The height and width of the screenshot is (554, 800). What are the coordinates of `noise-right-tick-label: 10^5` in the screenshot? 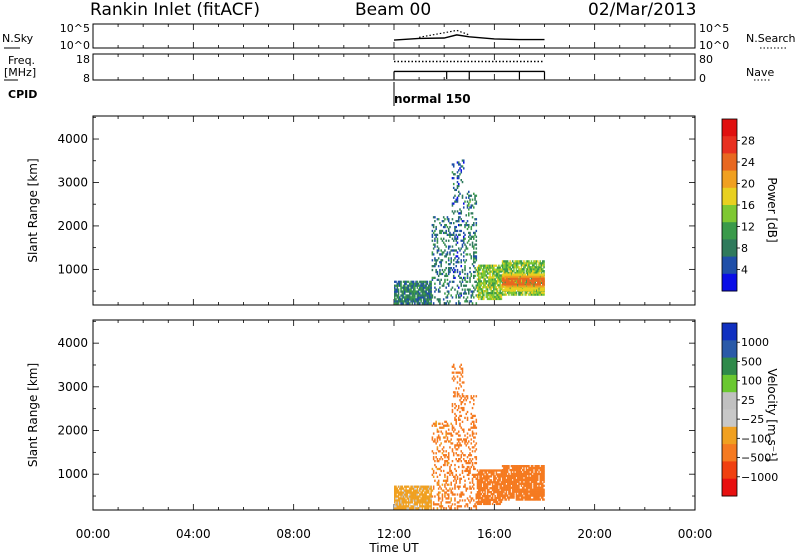 It's located at (714, 28).